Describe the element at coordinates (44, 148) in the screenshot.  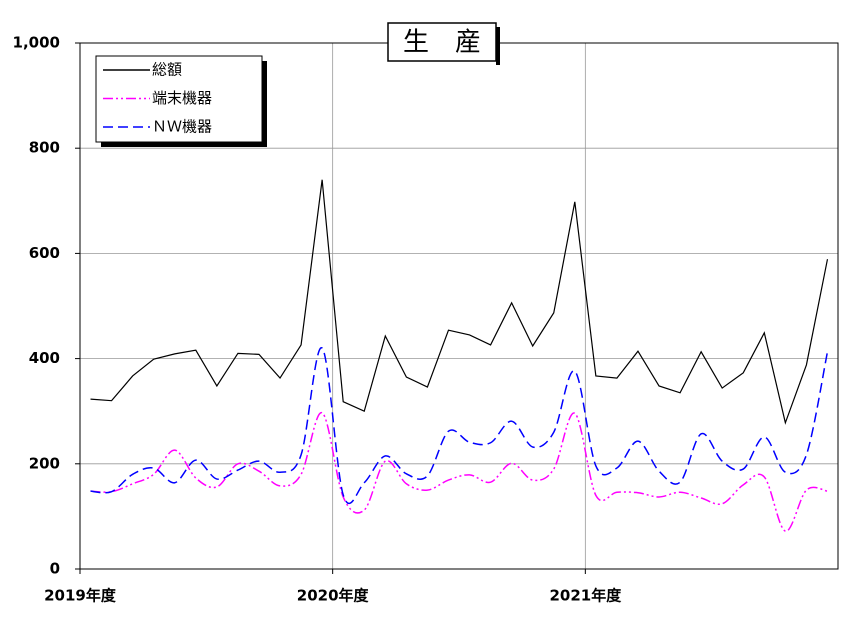
I see `y-tick-label: 800` at that location.